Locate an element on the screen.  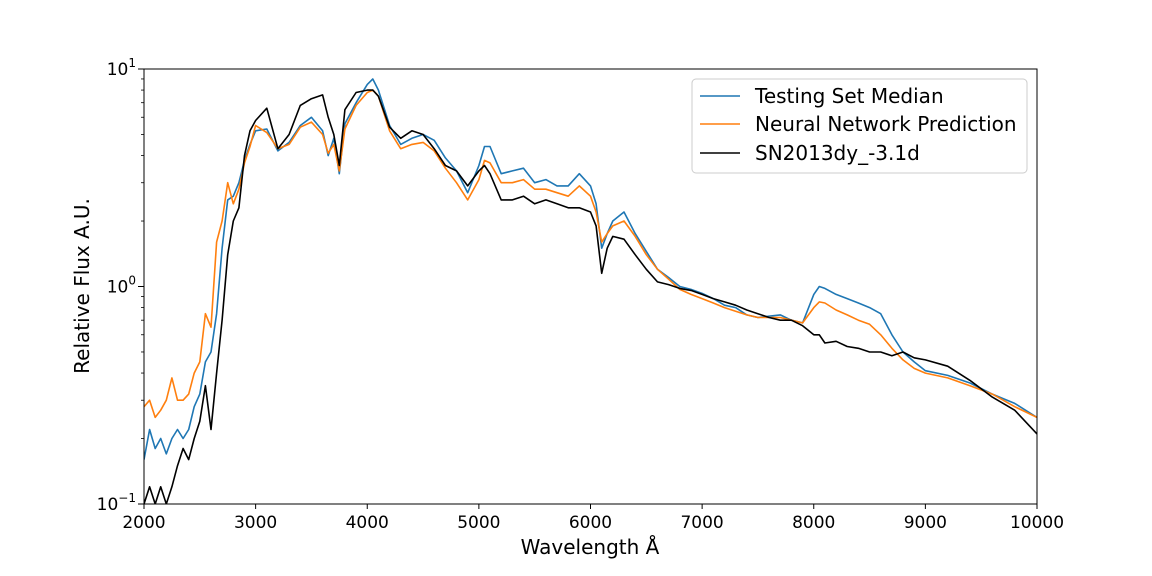
x-tick-label: 8000 is located at coordinates (813, 523).